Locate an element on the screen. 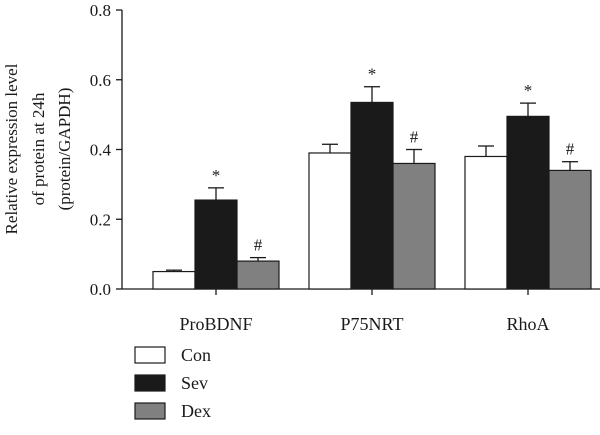 This screenshot has height=435, width=600. legend-label: Sev is located at coordinates (194, 383).